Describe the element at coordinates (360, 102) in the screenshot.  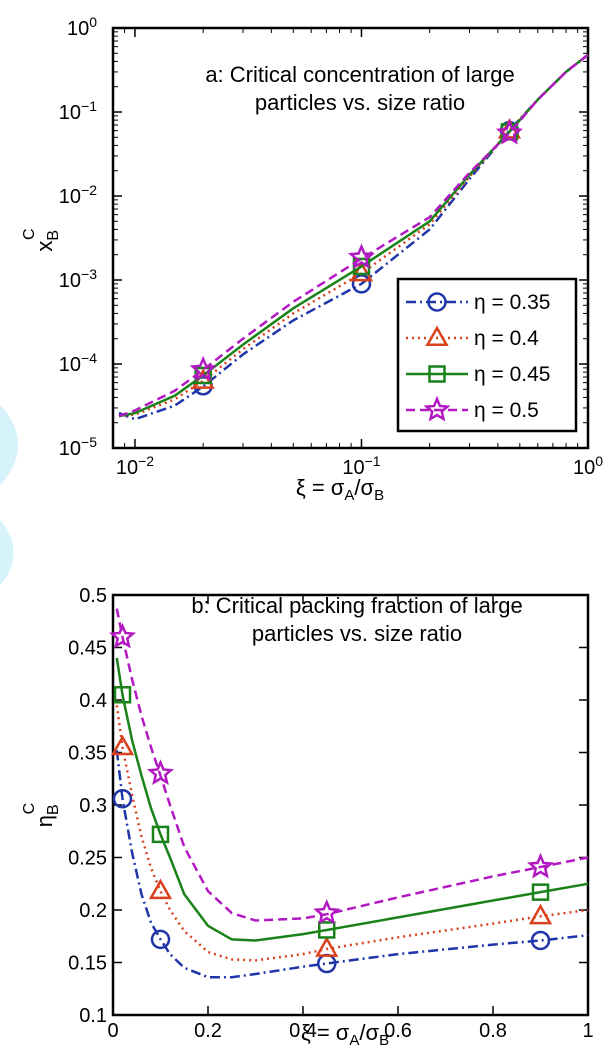
I see `chart-a-annotation-line-2: particles vs. size ratio` at that location.